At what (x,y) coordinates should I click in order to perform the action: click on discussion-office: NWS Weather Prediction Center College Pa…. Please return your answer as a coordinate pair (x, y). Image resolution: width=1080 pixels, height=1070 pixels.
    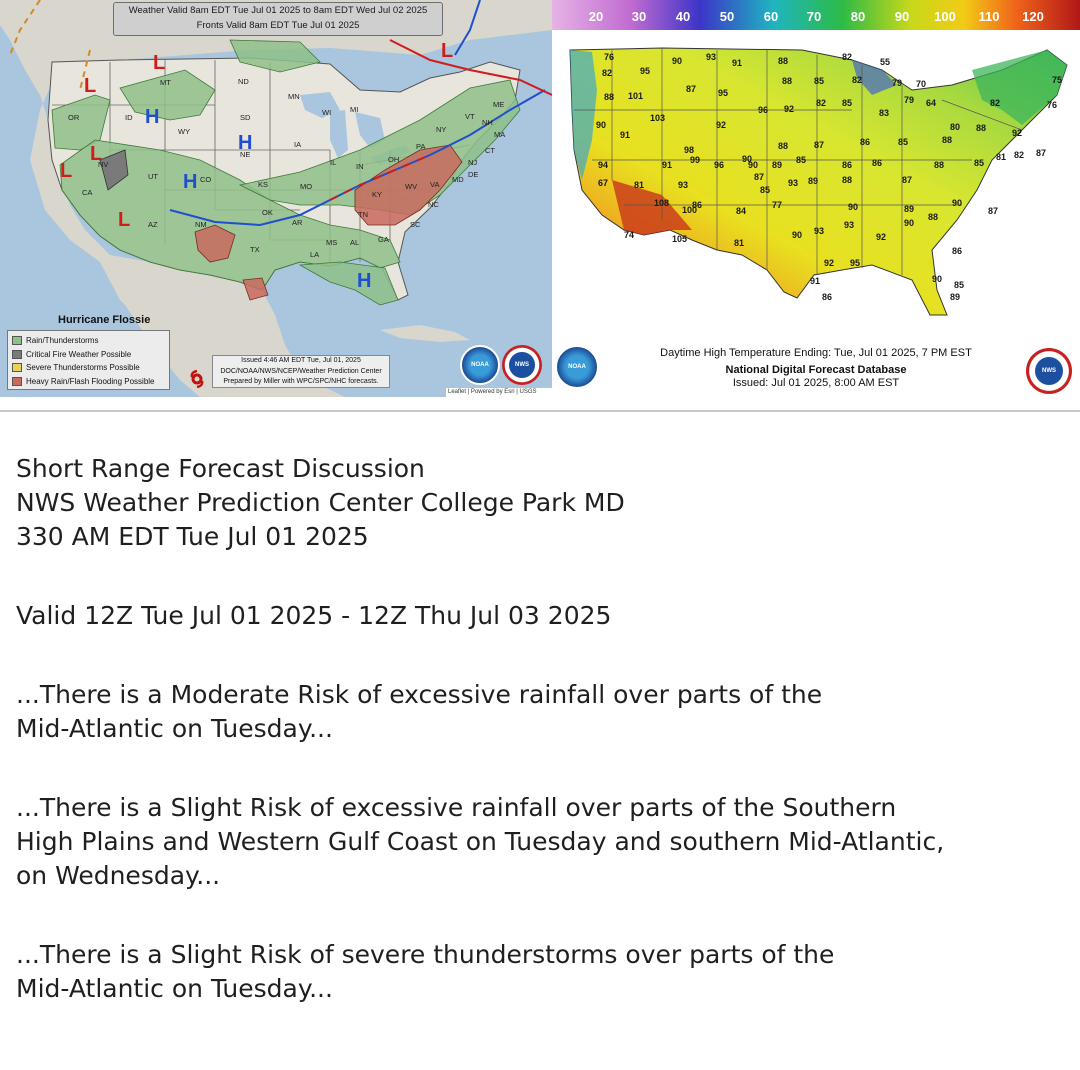
    Looking at the image, I should click on (320, 502).